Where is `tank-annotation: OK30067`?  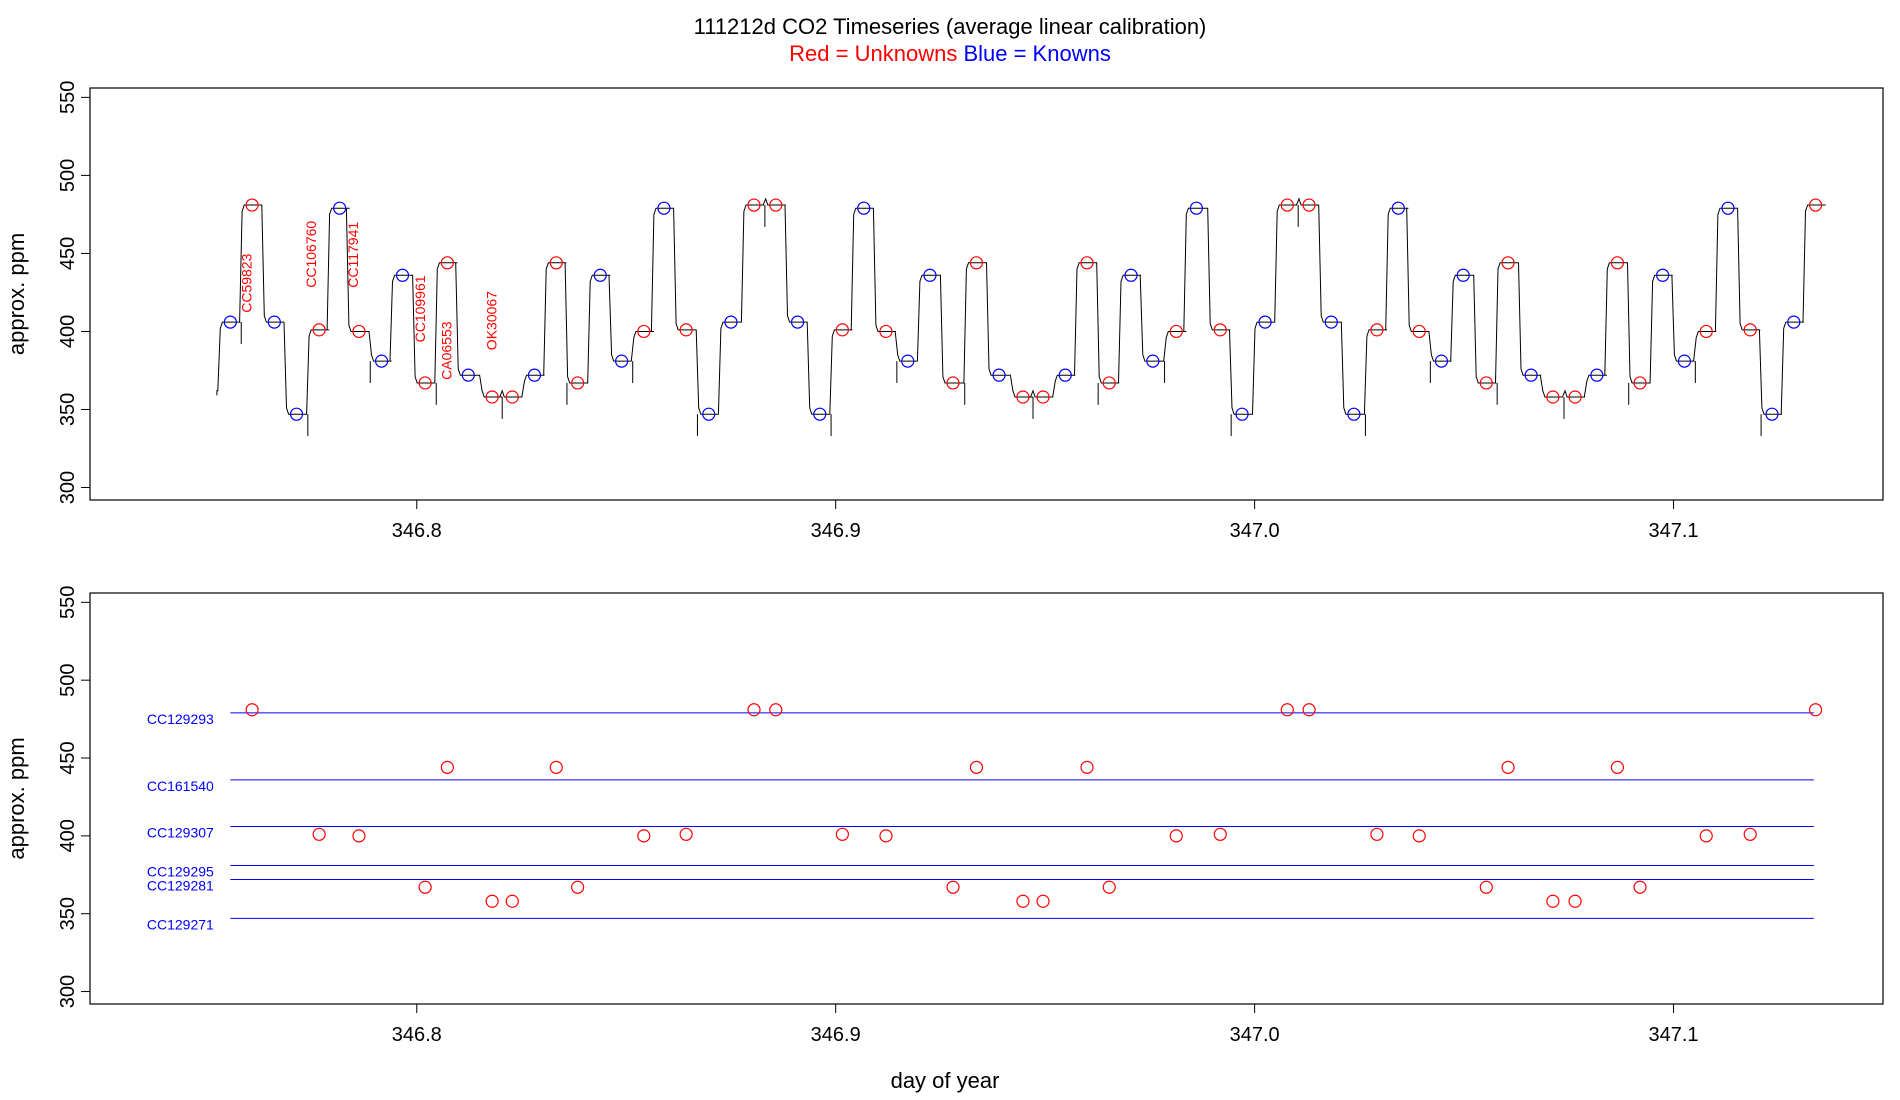 tank-annotation: OK30067 is located at coordinates (491, 320).